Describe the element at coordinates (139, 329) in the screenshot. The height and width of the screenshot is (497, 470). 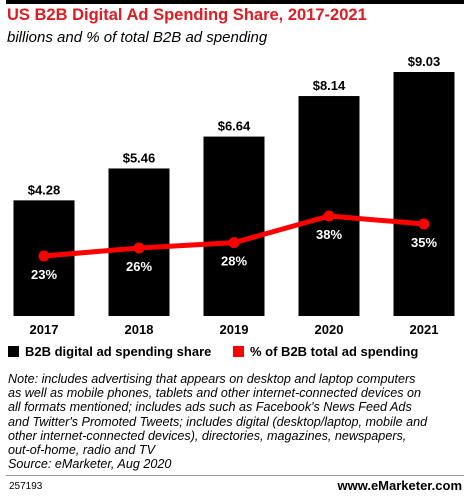
I see `x-tick-label: 2018` at that location.